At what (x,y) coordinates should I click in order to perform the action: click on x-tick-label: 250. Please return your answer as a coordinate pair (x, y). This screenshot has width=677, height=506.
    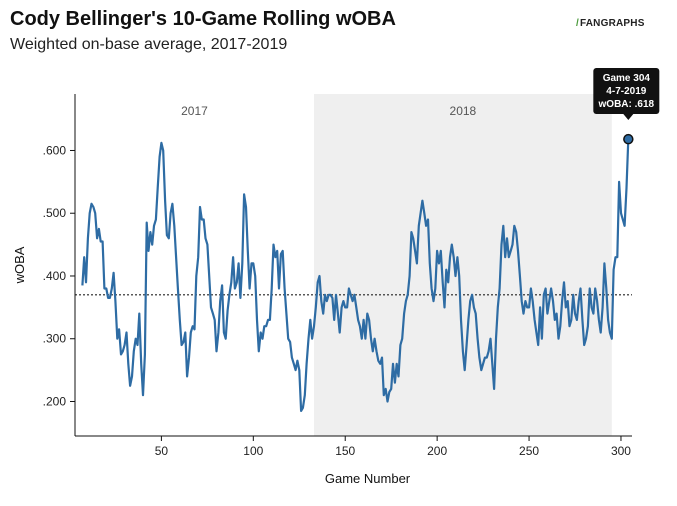
    Looking at the image, I should click on (529, 451).